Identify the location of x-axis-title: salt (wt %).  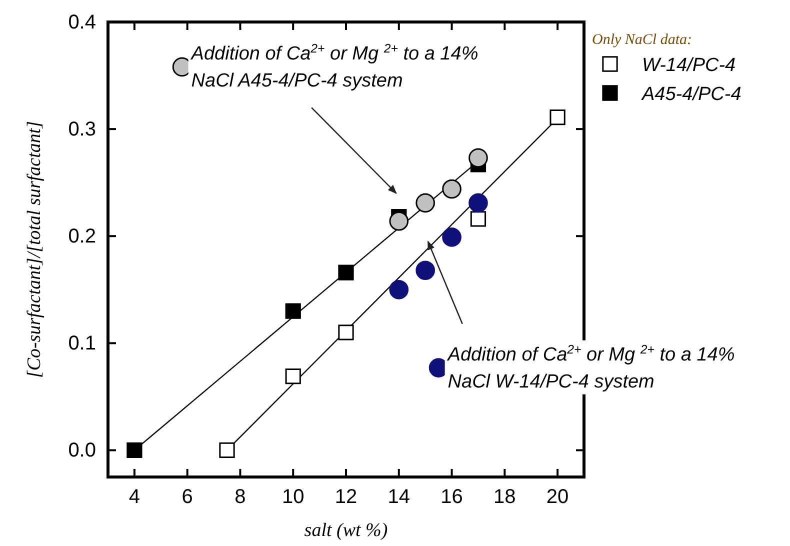
(346, 530).